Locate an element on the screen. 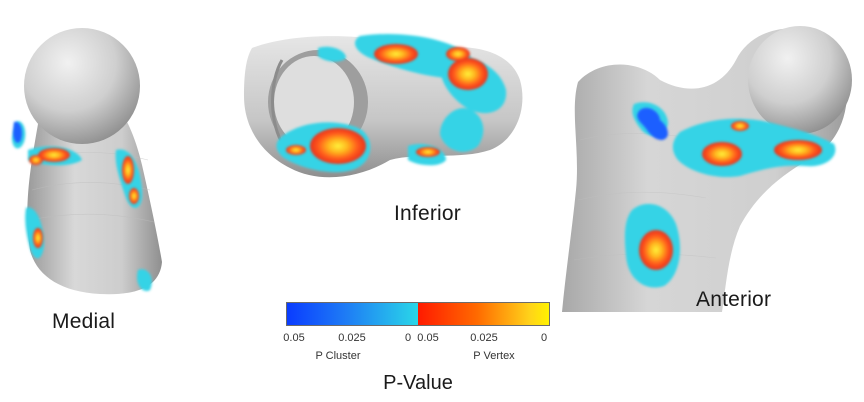 Image resolution: width=864 pixels, height=402 pixels. colorbar-gradient is located at coordinates (418, 314).